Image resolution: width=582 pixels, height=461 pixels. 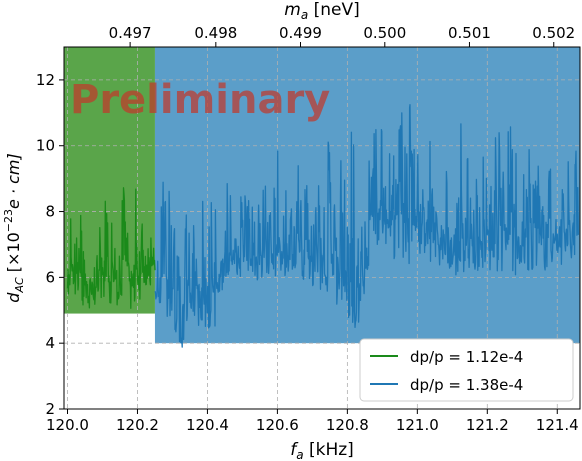 What do you see at coordinates (342, 35) in the screenshot?
I see `top-axis: 0.497 0.498 0.499 0.500 0.501 0.502` at bounding box center [342, 35].